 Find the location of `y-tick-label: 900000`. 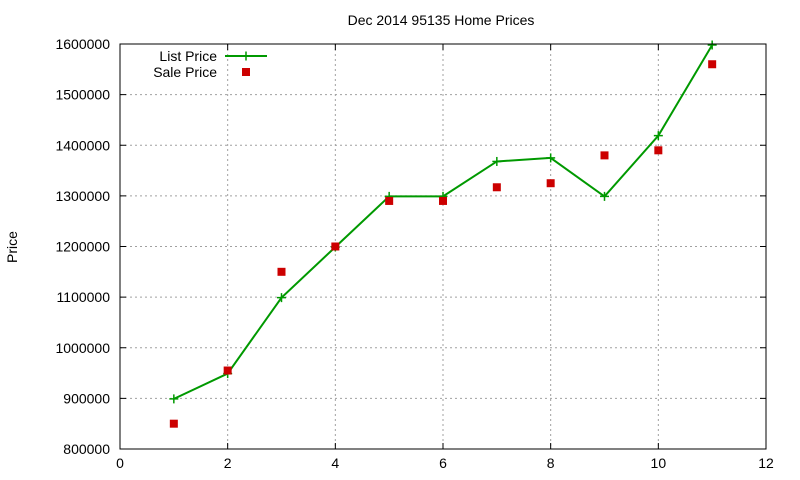

y-tick-label: 900000 is located at coordinates (86, 398).